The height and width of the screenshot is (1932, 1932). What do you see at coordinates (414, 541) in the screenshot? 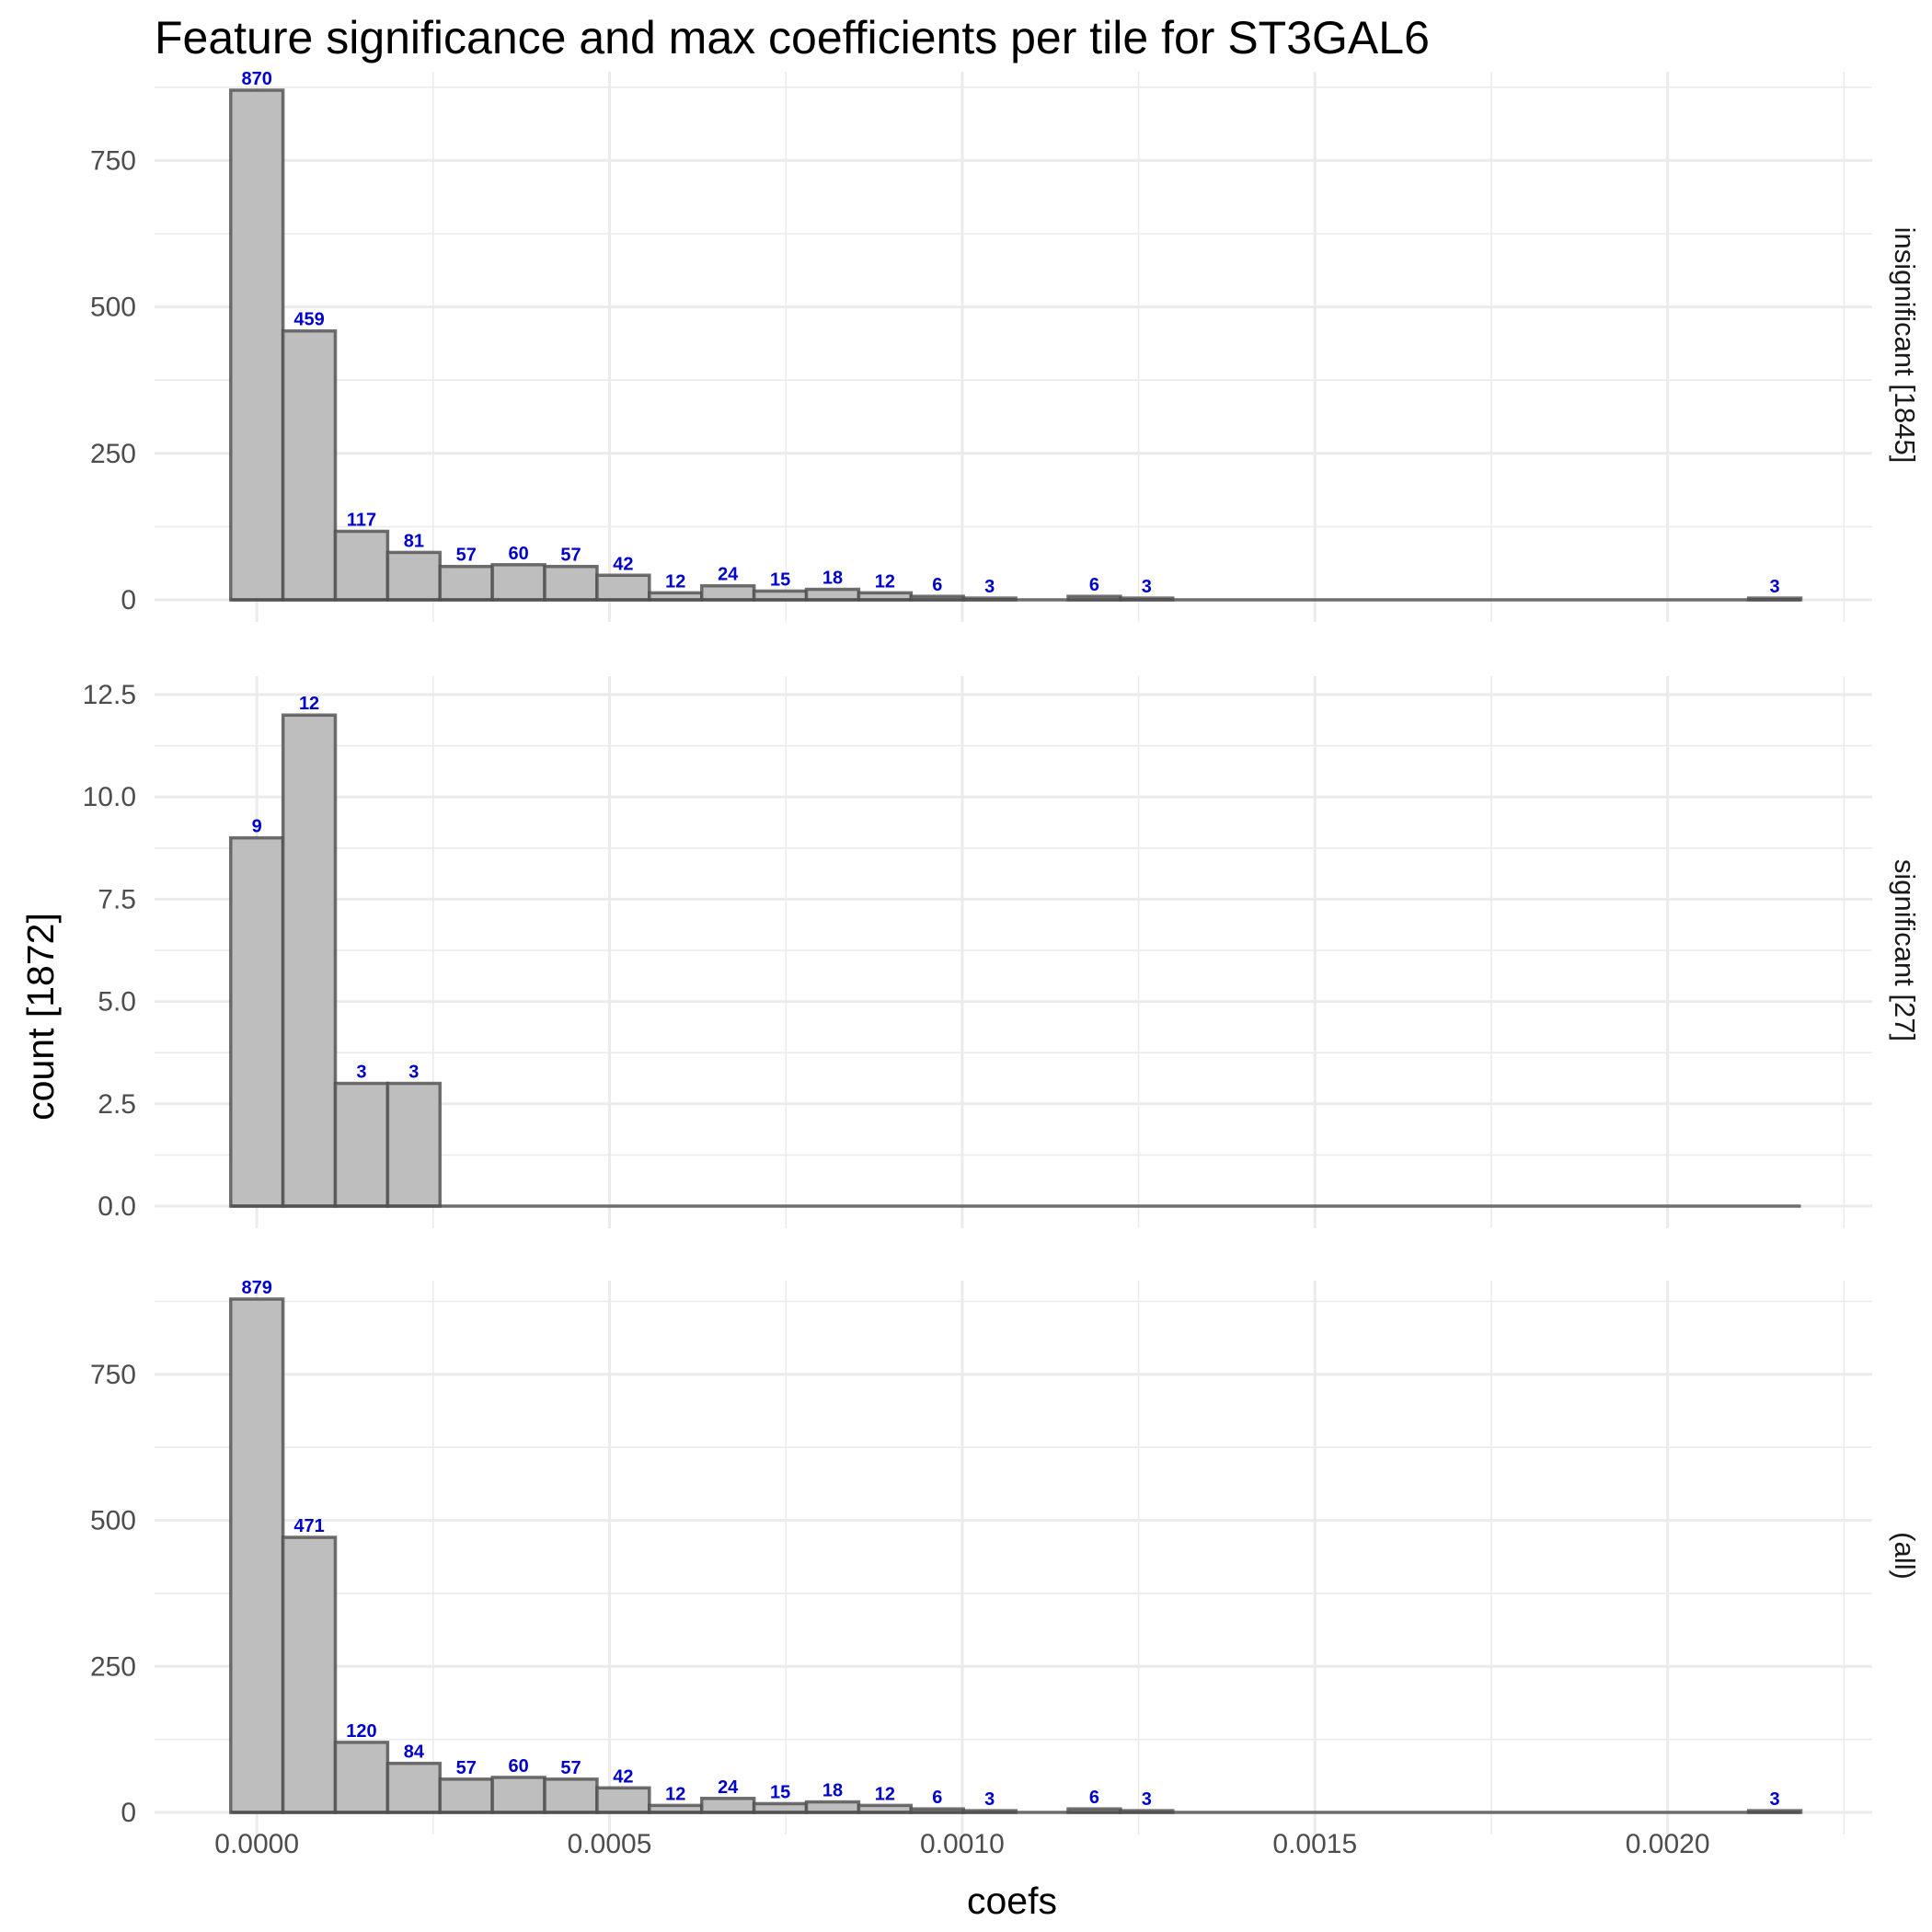
I see `bar-count-label: 81` at bounding box center [414, 541].